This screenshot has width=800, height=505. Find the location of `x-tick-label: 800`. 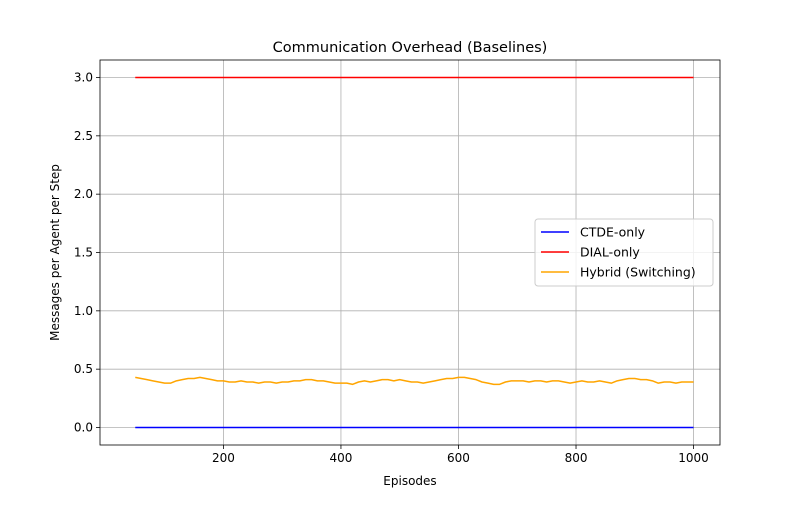

x-tick-label: 800 is located at coordinates (576, 458).